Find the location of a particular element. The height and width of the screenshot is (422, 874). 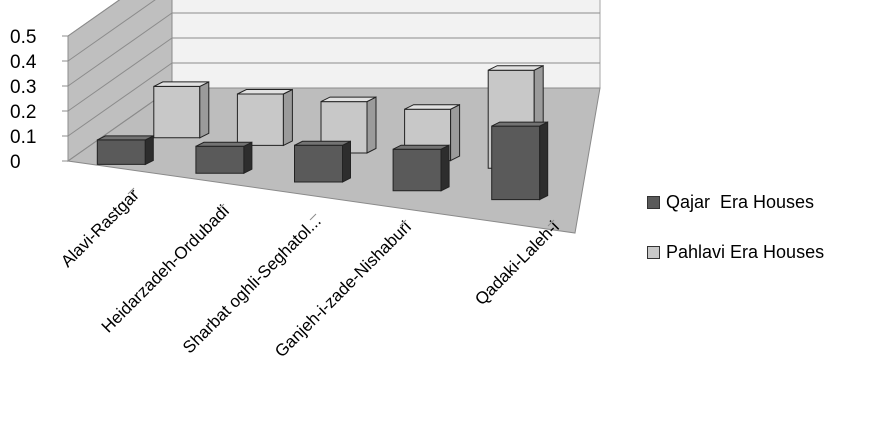

y-tick-label: 0.3 is located at coordinates (23, 87).